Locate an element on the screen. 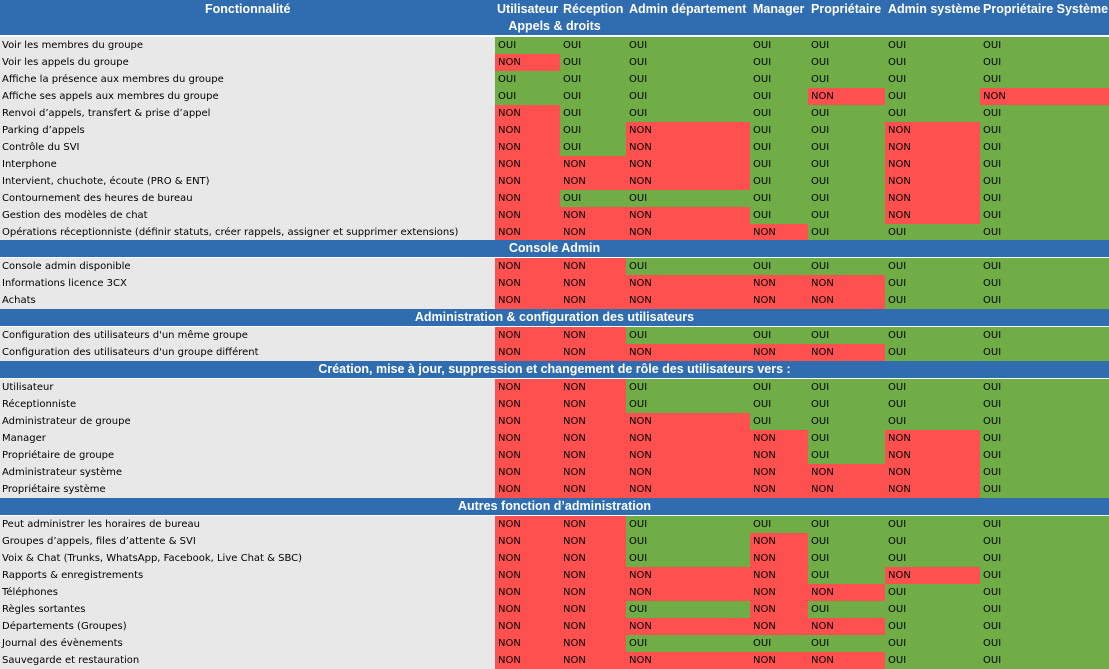  table-row: Achats NON NON NON NON NON OUI OUI is located at coordinates (554, 300).